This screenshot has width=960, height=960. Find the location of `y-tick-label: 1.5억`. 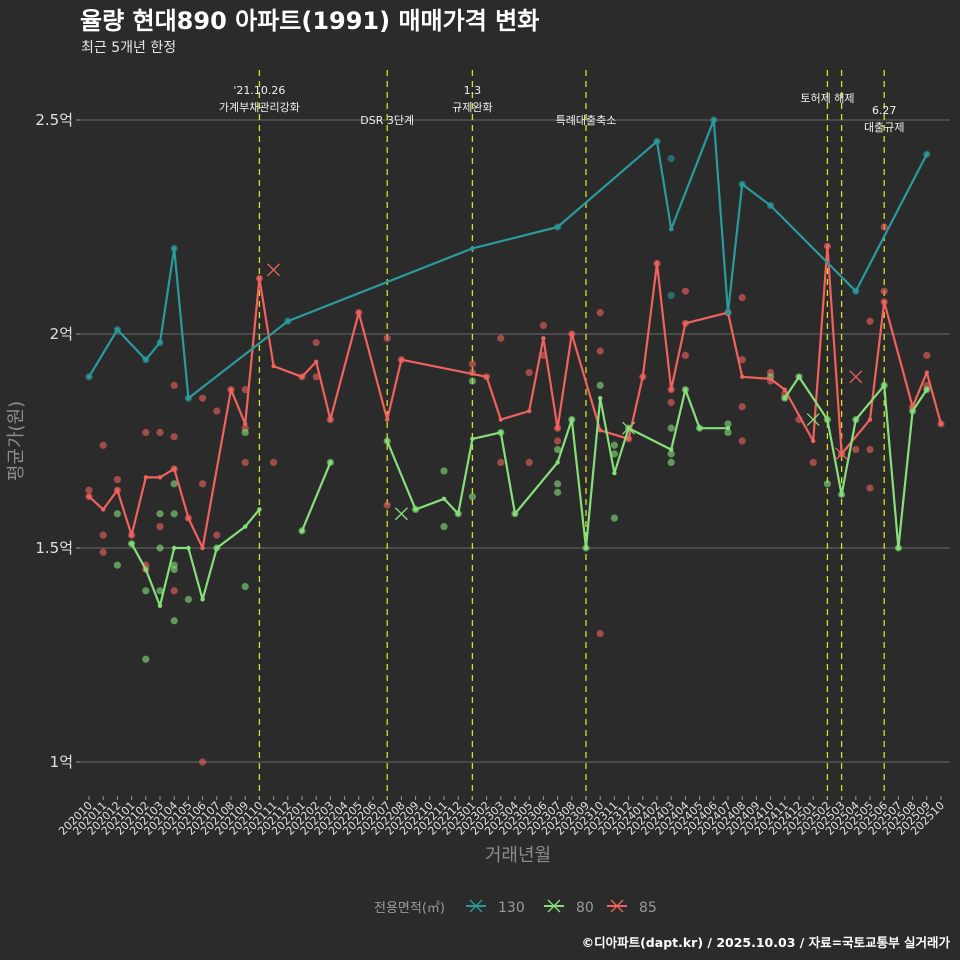

y-tick-label: 1.5억 is located at coordinates (54, 548).